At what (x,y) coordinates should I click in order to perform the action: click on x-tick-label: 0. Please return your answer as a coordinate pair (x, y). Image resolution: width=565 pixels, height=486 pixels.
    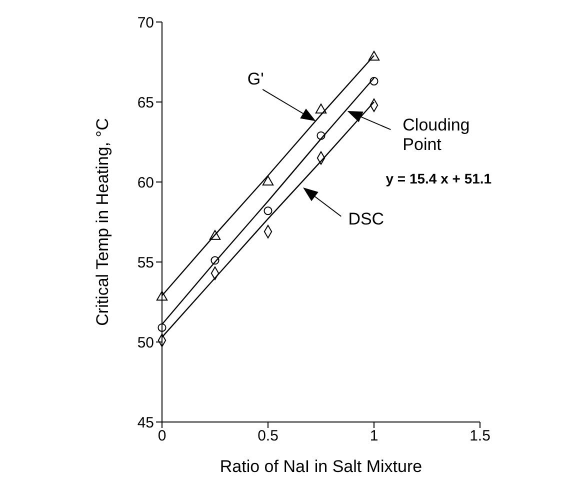
    Looking at the image, I should click on (162, 436).